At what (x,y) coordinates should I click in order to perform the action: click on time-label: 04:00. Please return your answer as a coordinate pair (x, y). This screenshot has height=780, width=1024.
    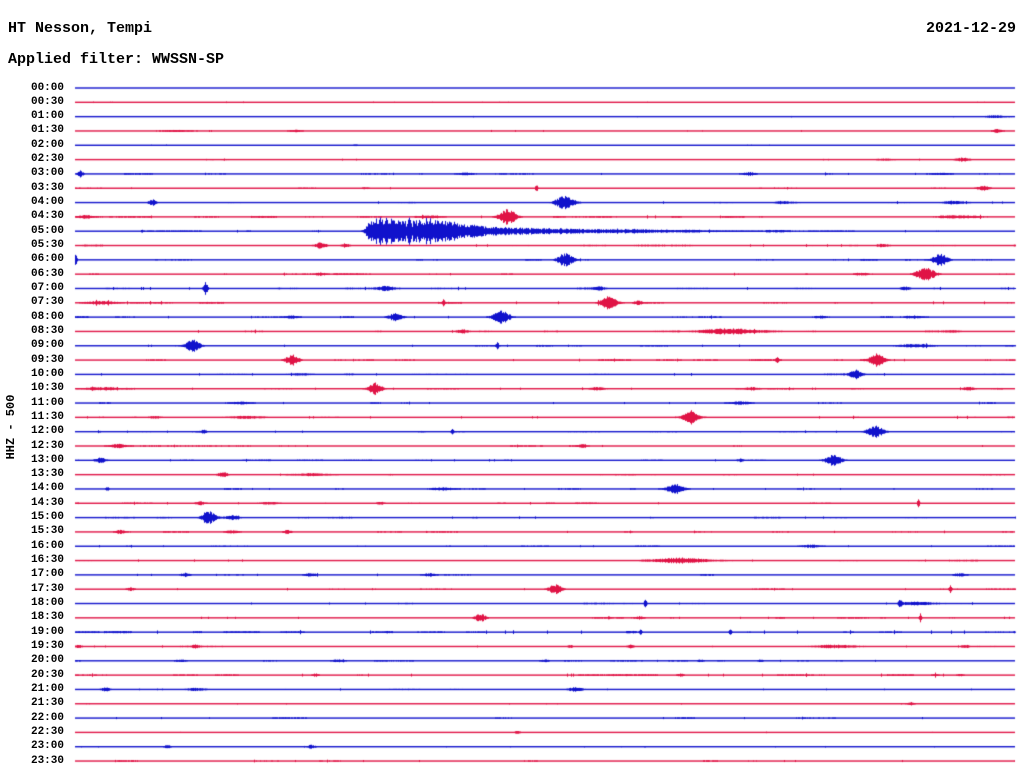
    Looking at the image, I should click on (47, 202).